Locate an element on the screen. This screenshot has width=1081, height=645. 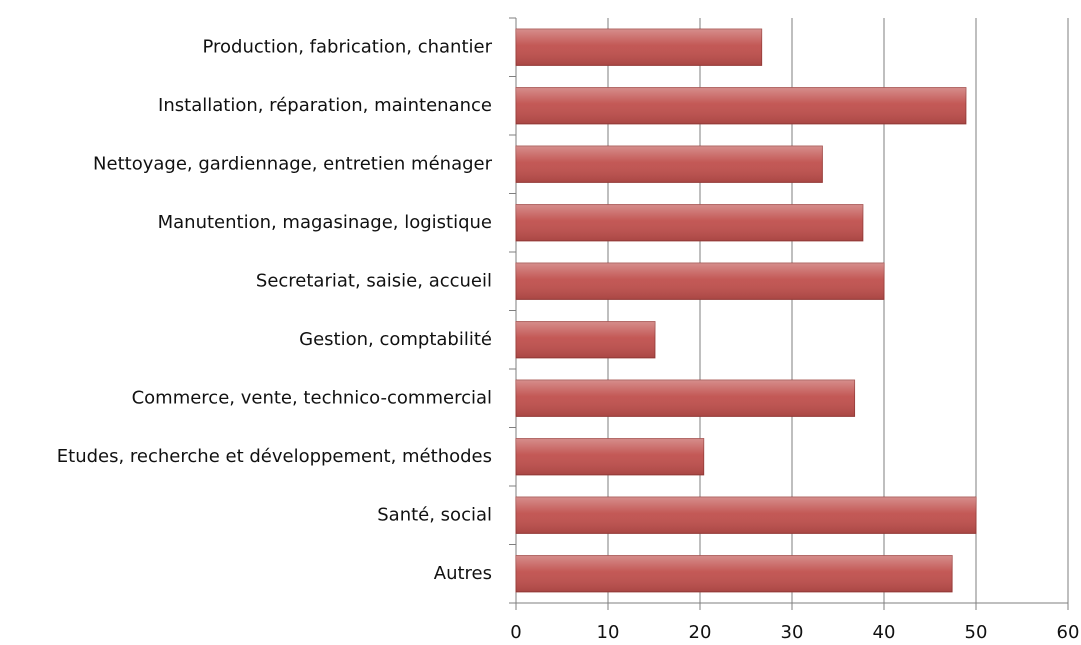
x-tick-label: 20 is located at coordinates (700, 632).